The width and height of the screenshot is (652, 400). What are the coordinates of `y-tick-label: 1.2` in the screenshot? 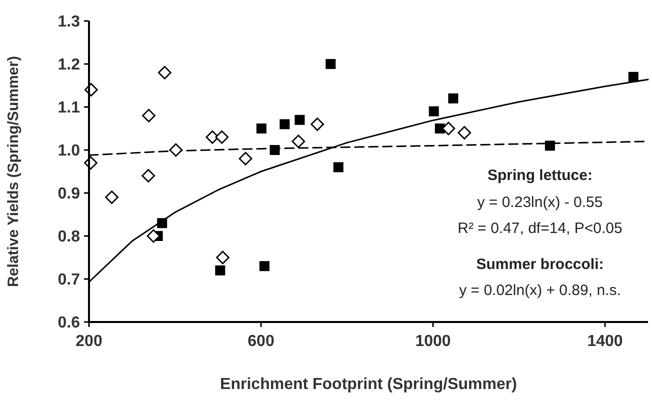 It's located at (69, 65).